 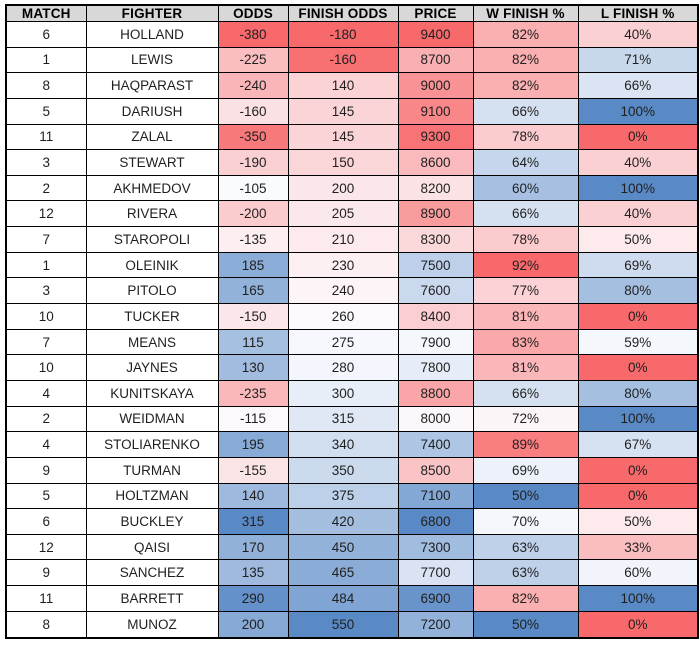 What do you see at coordinates (343, 162) in the screenshot?
I see `cell-finish-odds: 150` at bounding box center [343, 162].